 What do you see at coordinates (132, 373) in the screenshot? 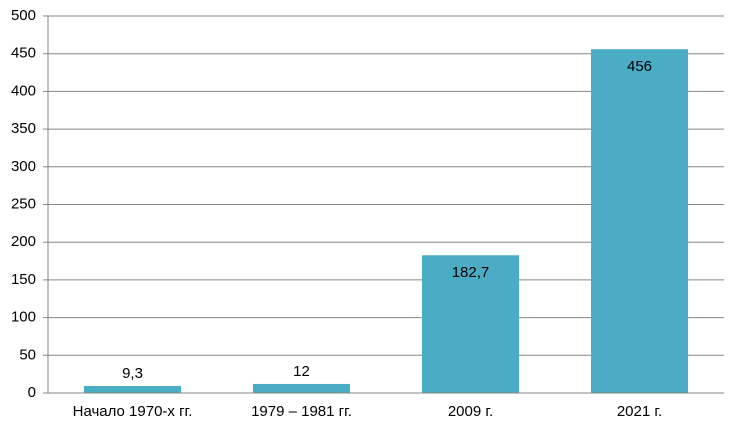
I see `value-label: 9,3` at bounding box center [132, 373].